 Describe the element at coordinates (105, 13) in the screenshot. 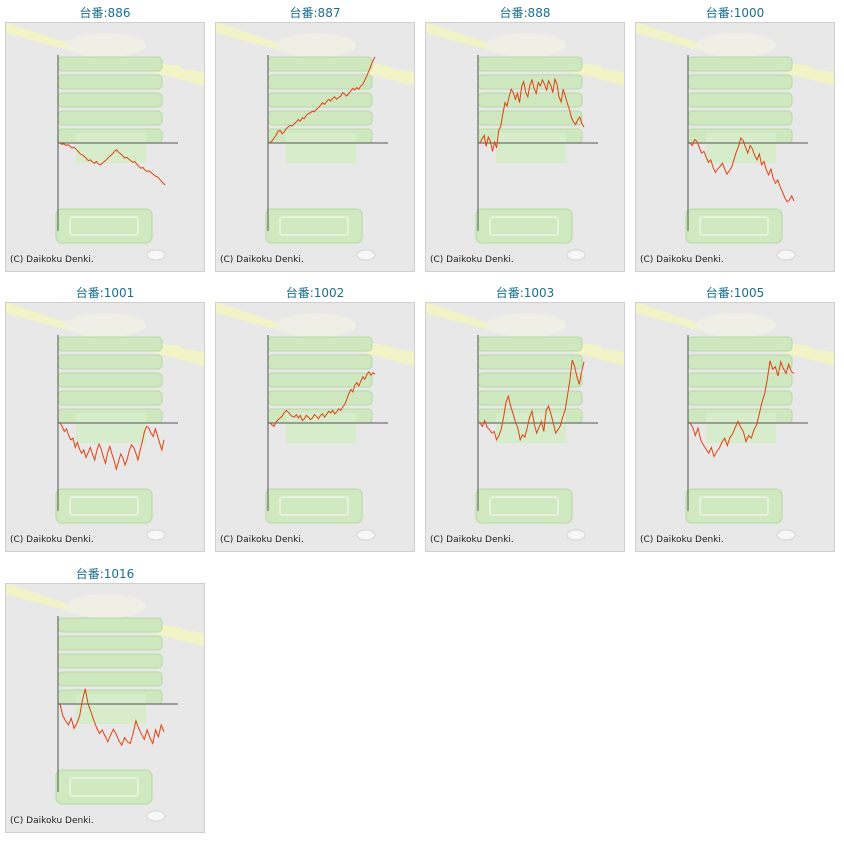

I see `graph-title-link: 台番:886` at that location.